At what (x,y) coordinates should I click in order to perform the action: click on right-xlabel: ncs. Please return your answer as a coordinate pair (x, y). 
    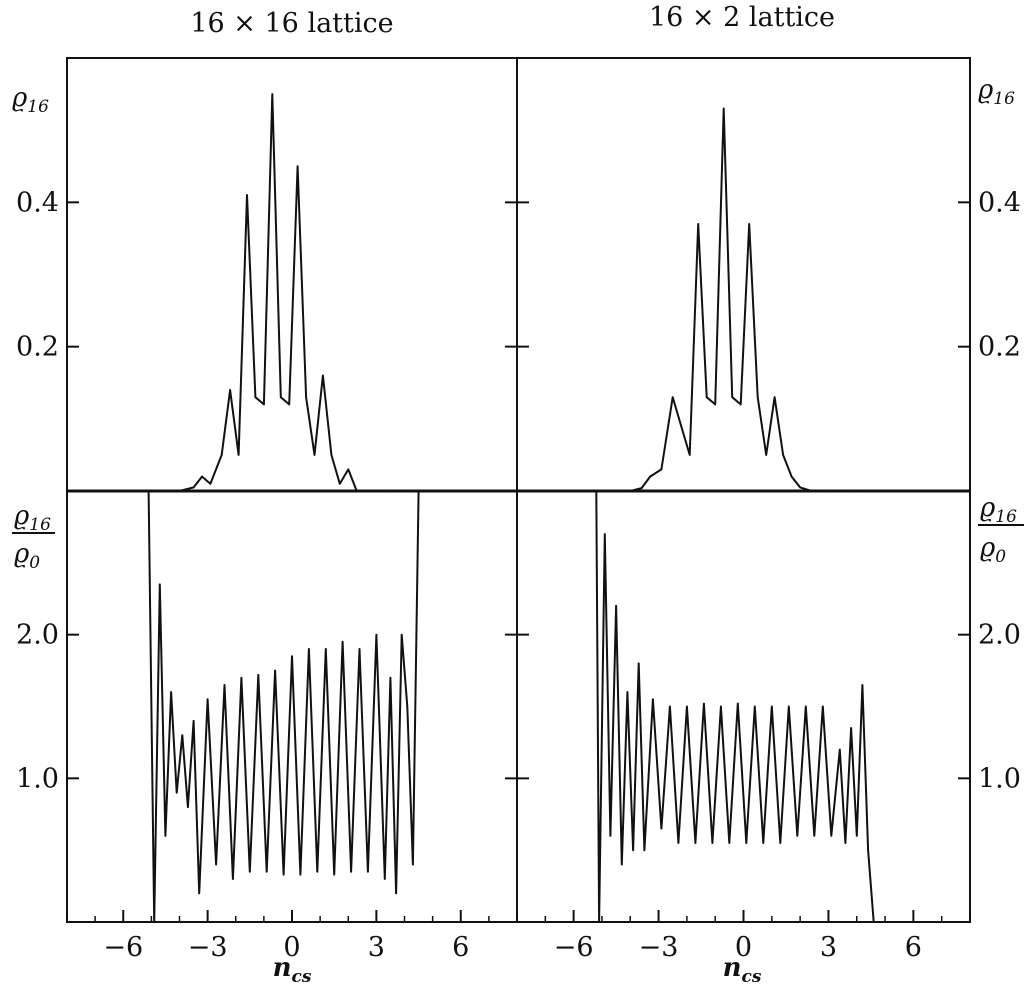
    Looking at the image, I should click on (742, 970).